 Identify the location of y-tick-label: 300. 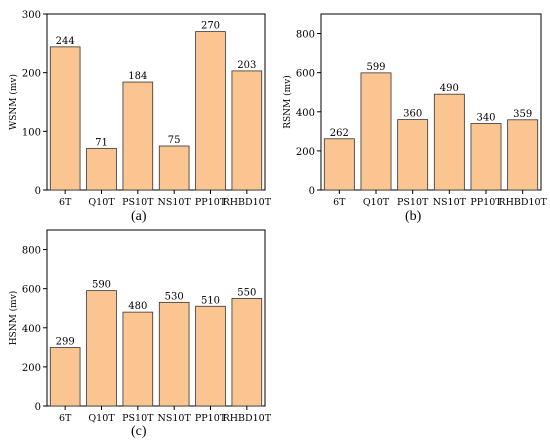
(31, 15).